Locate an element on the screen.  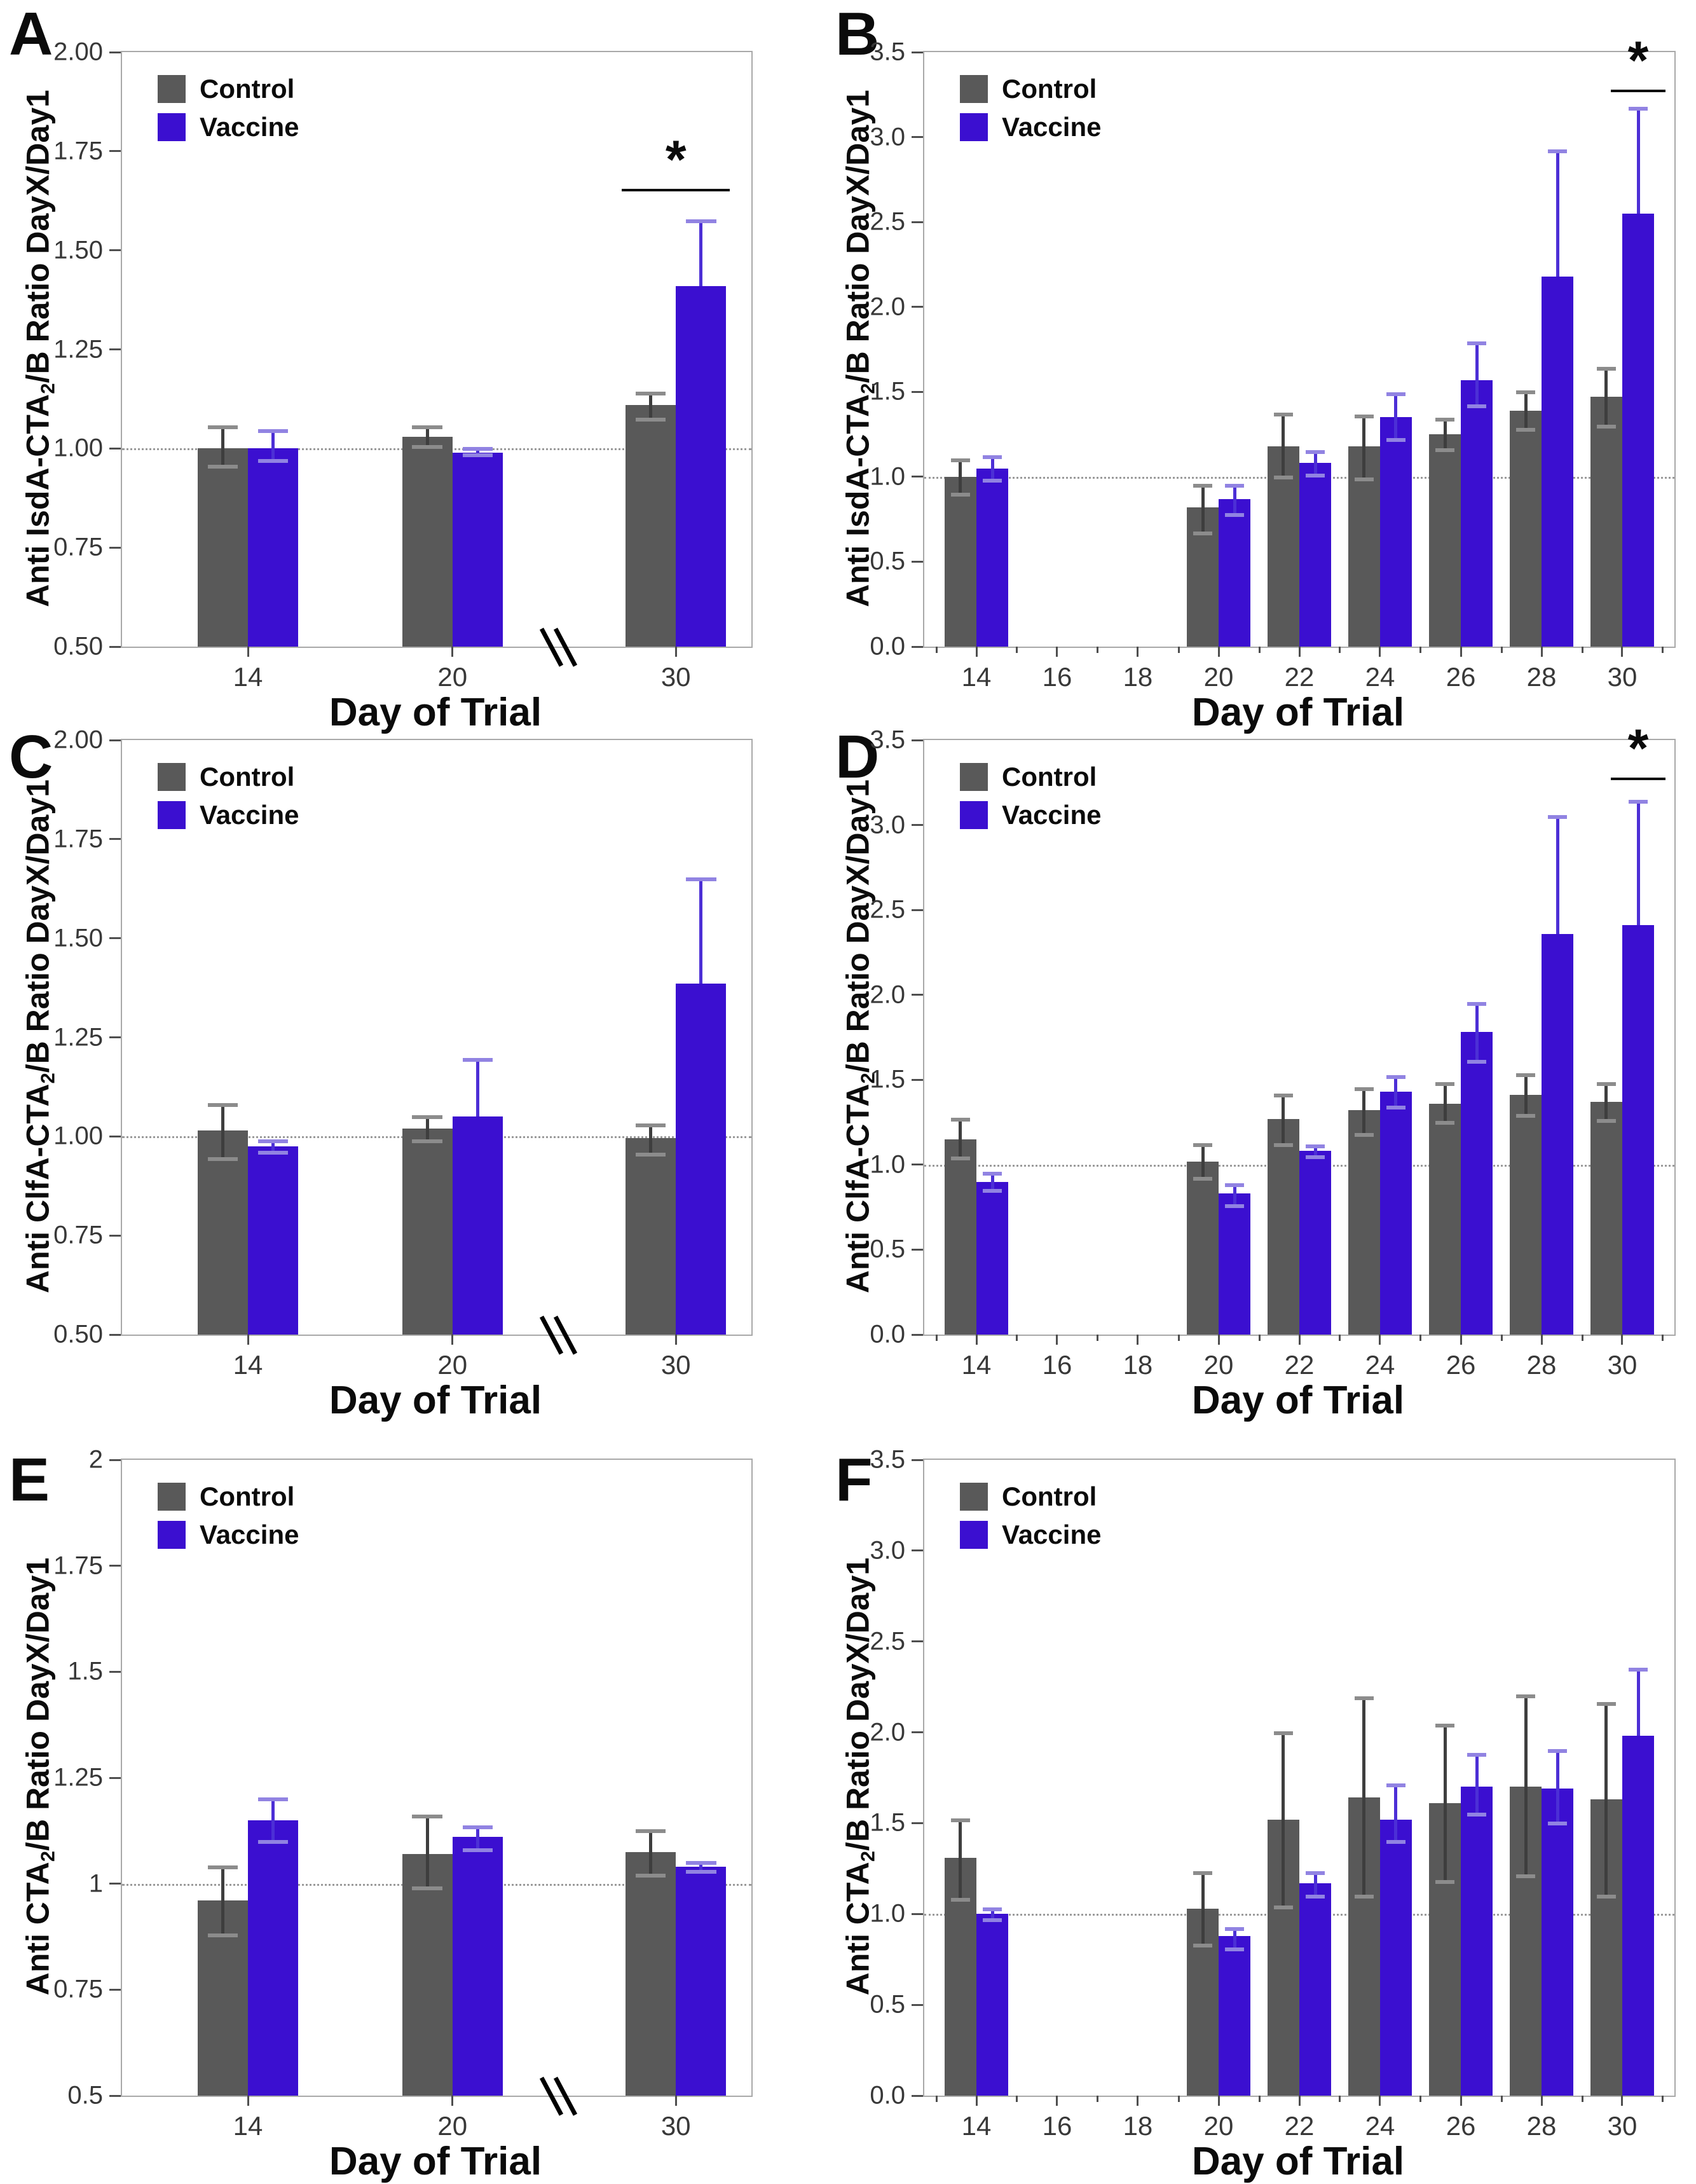
y-tick-label: 3.0 is located at coordinates (887, 137).